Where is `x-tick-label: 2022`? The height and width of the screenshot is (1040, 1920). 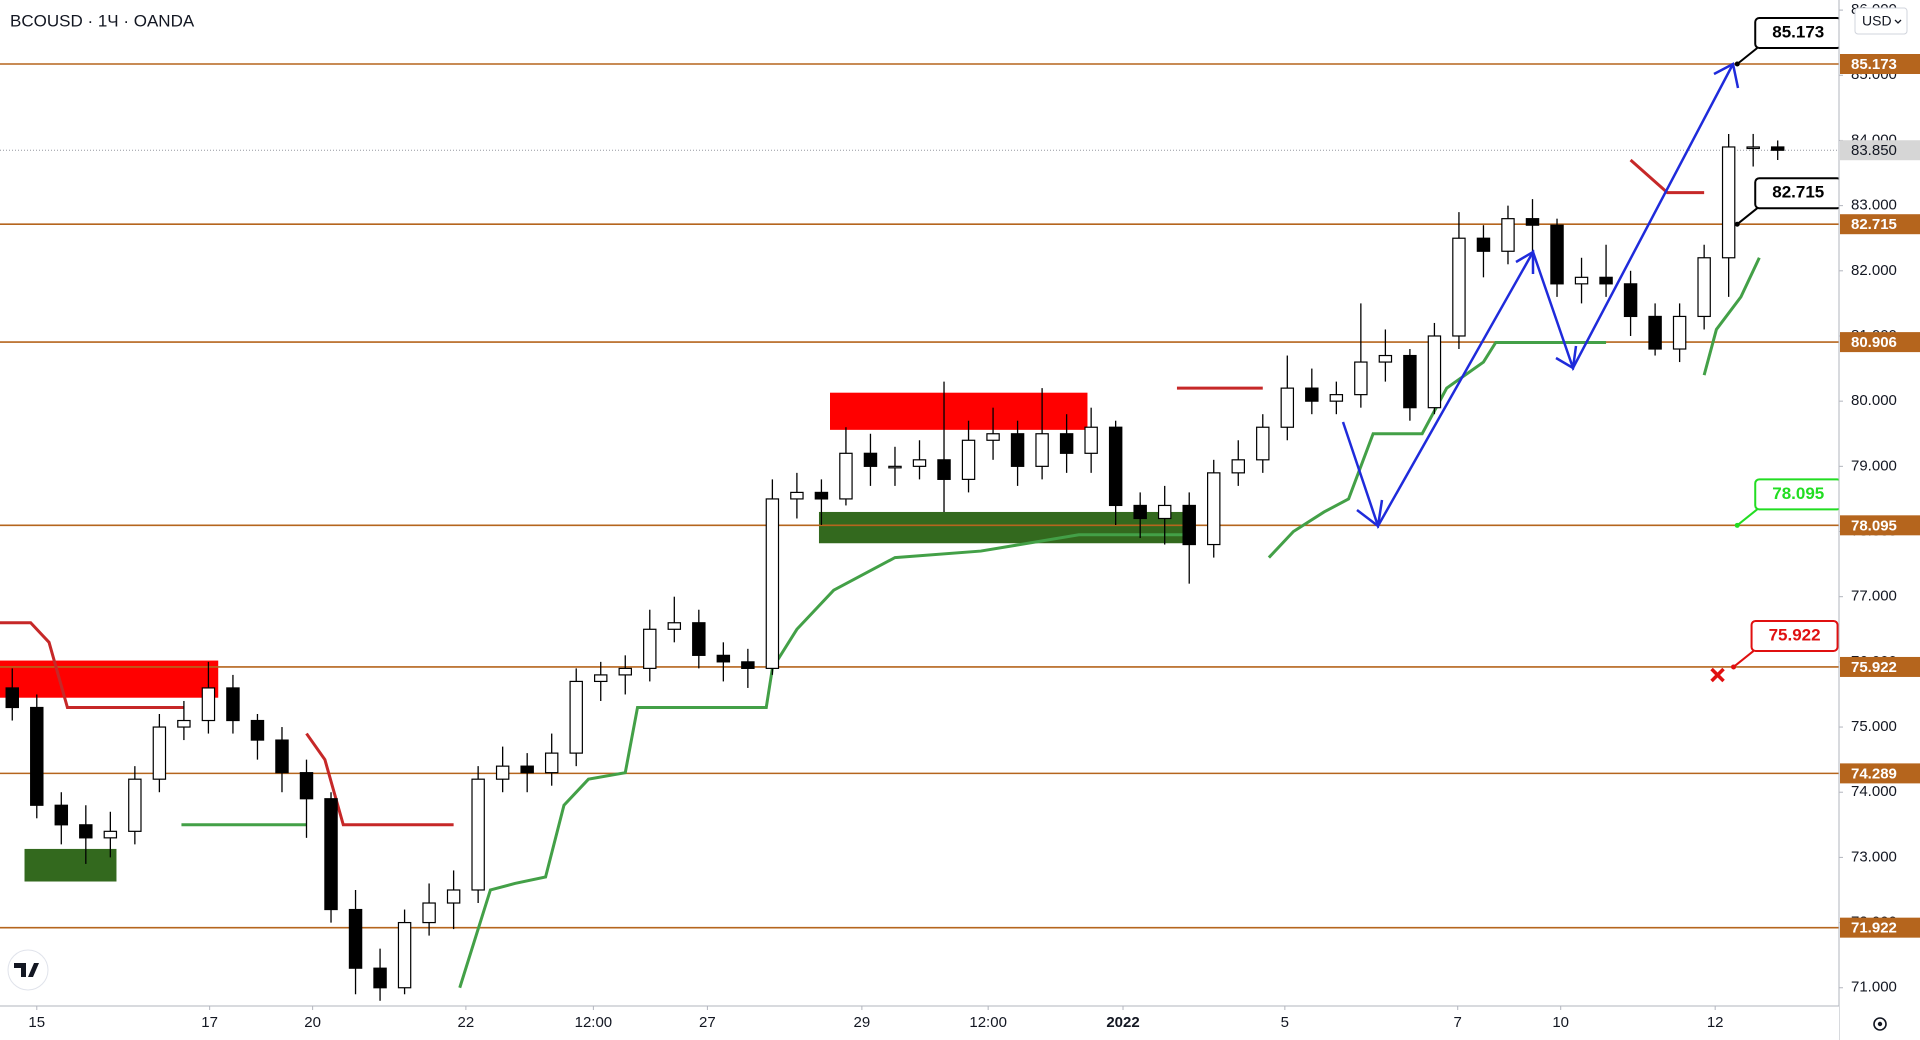
x-tick-label: 2022 is located at coordinates (1122, 1022).